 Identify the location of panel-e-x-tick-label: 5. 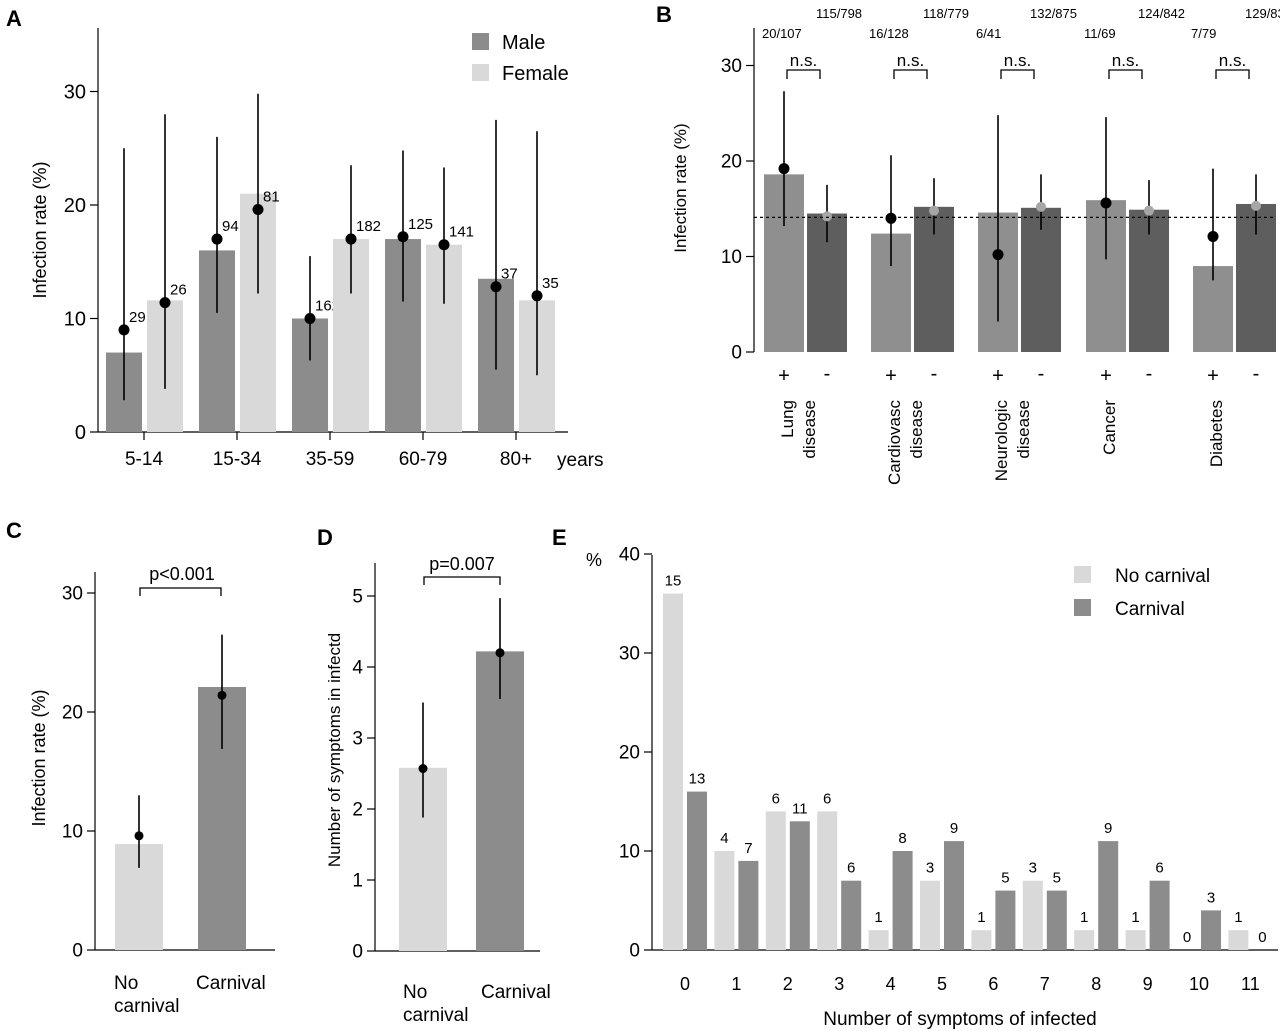
(942, 984).